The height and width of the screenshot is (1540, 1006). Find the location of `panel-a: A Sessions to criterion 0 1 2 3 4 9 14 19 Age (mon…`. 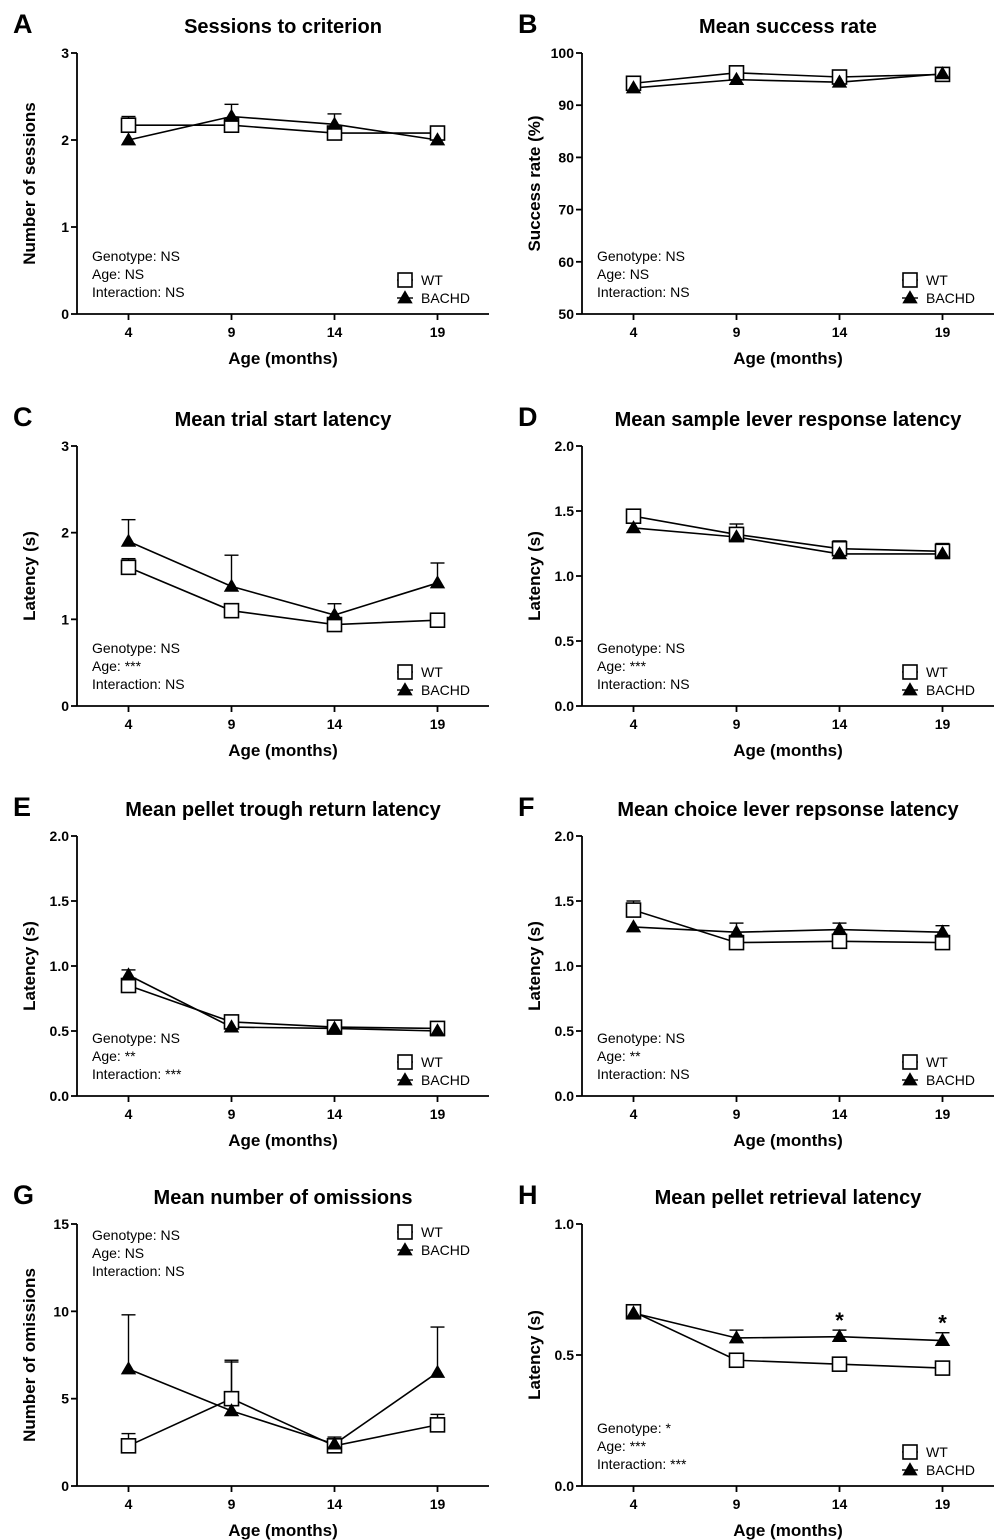

panel-a: A Sessions to criterion 0 1 2 3 4 9 14 19 Age (mon… is located at coordinates (251, 188).